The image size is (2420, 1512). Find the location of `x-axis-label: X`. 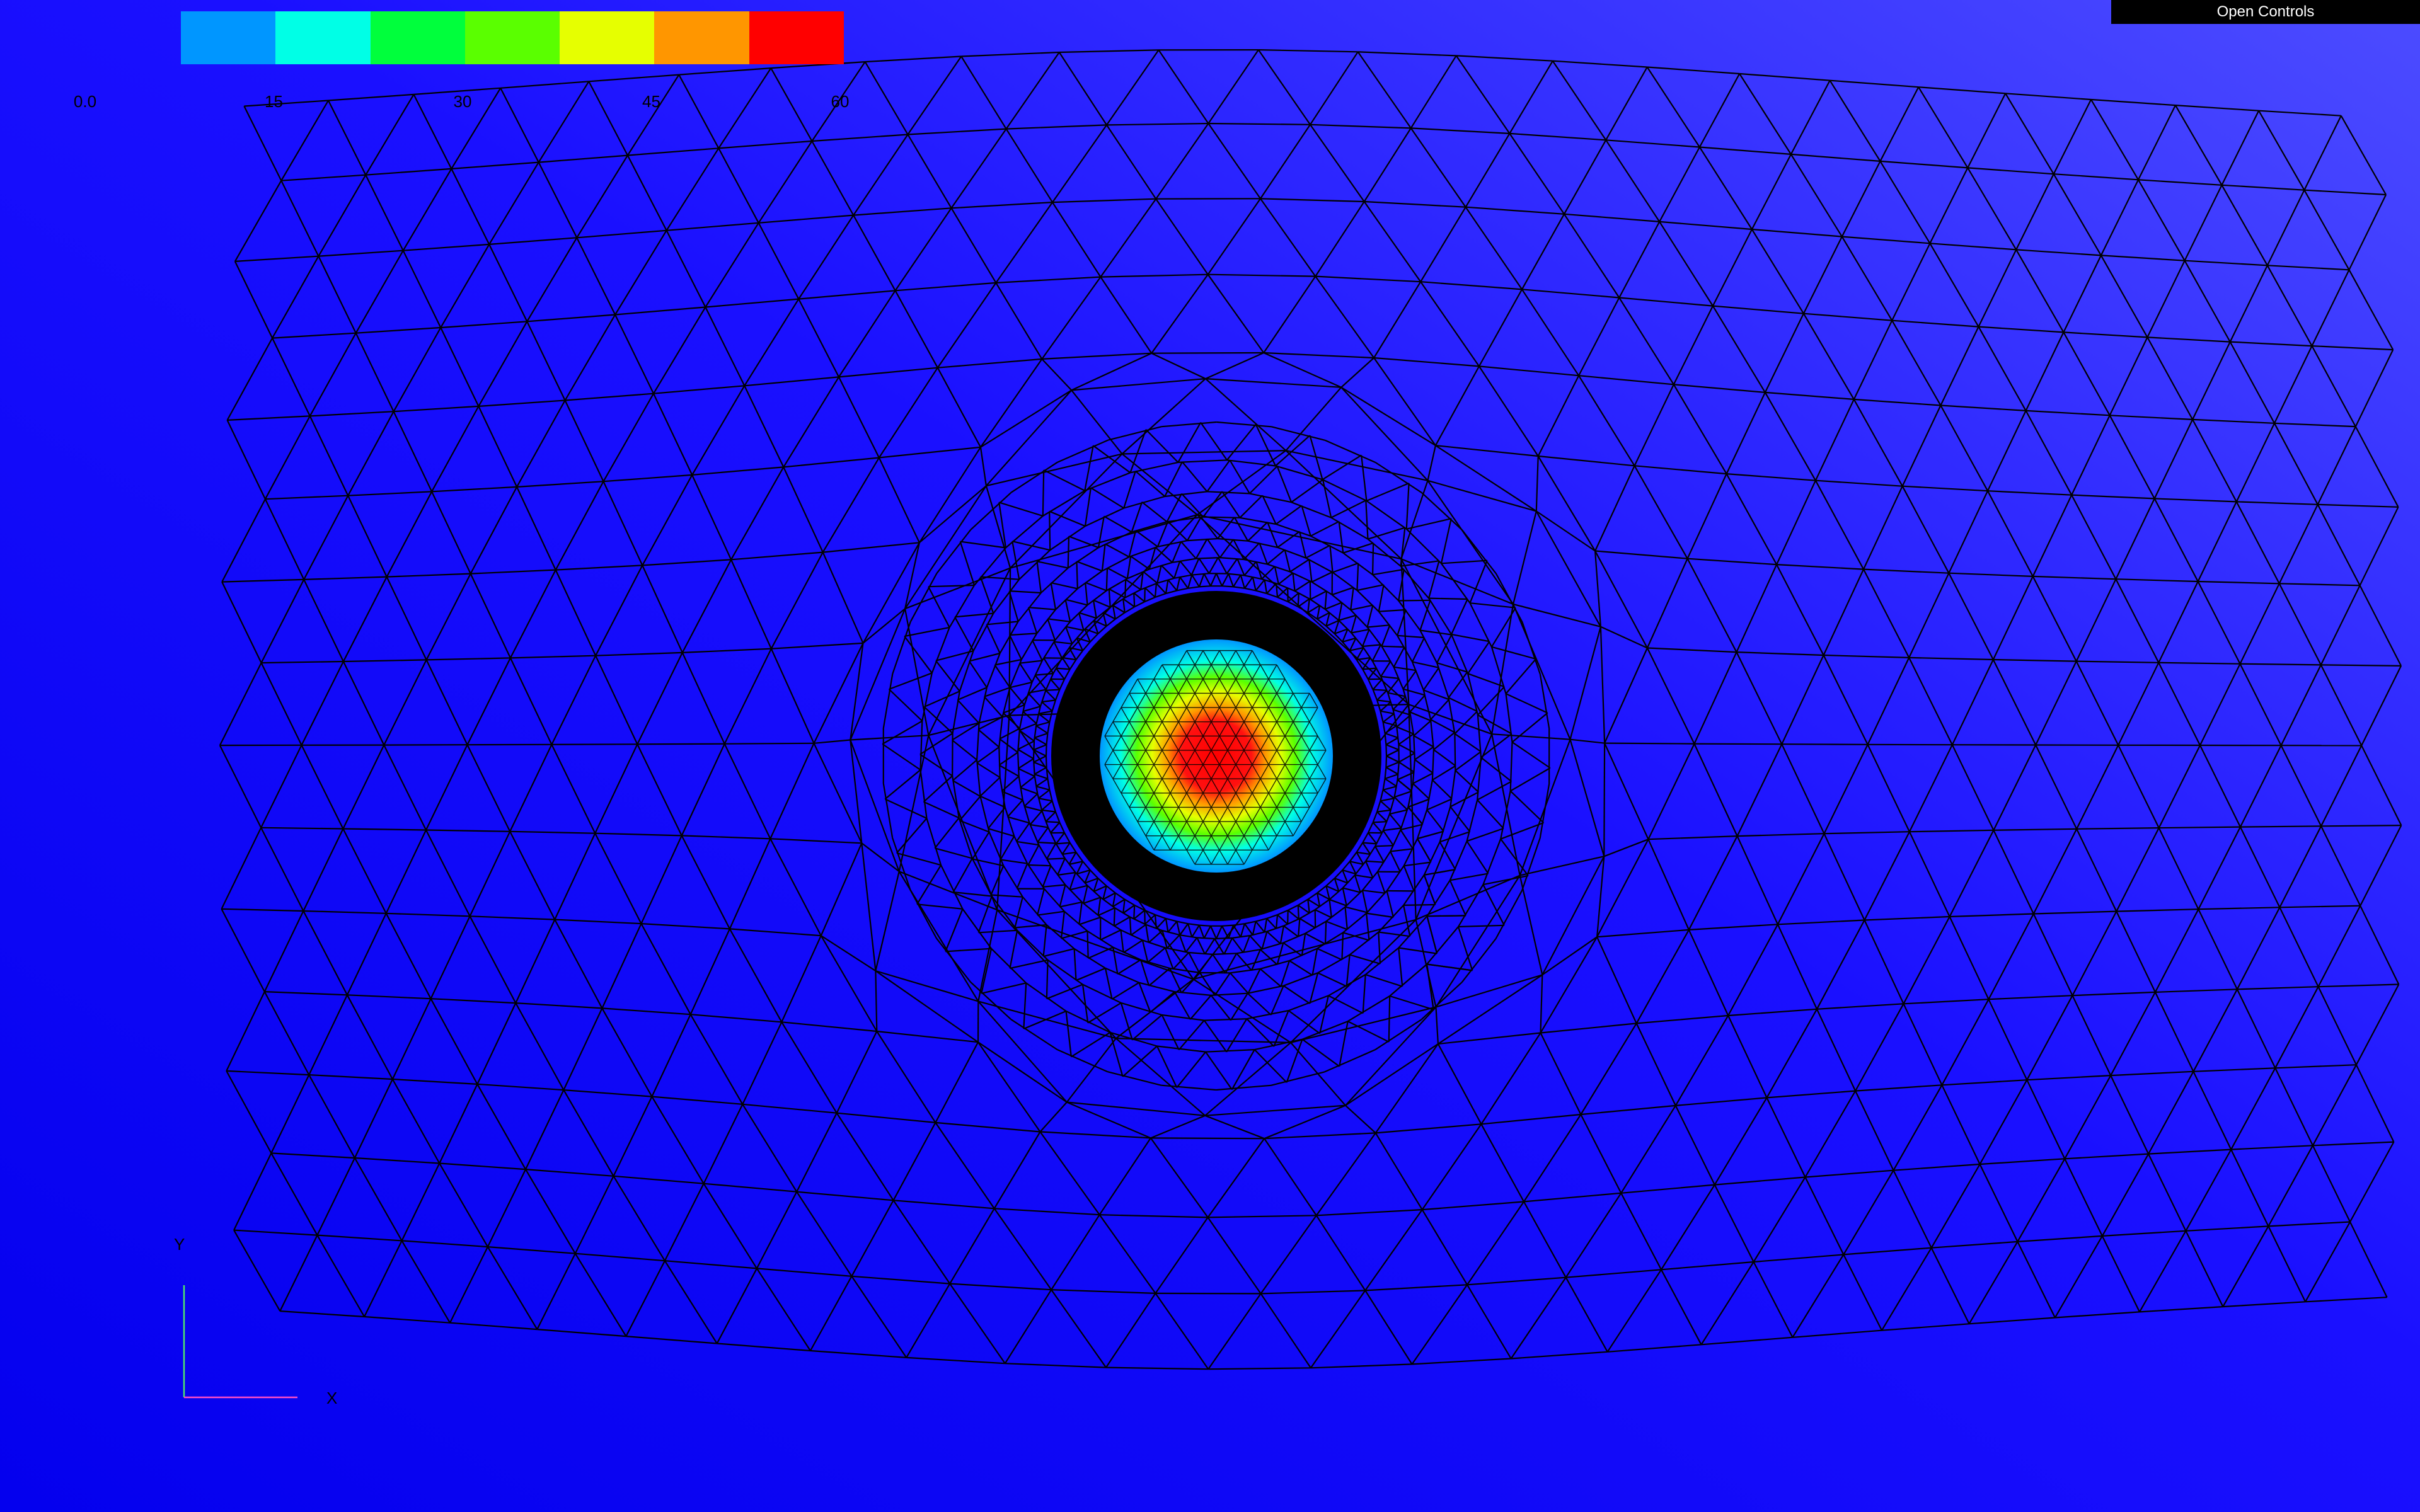

x-axis-label: X is located at coordinates (332, 1398).